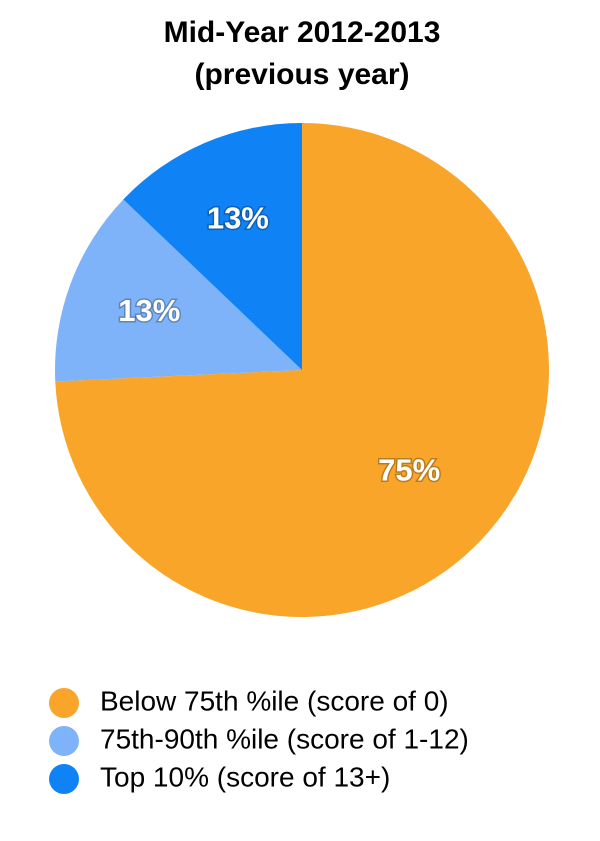 This screenshot has height=841, width=600. What do you see at coordinates (284, 738) in the screenshot?
I see `legend-label: 75th-90th %ile (score of 1-12)` at bounding box center [284, 738].